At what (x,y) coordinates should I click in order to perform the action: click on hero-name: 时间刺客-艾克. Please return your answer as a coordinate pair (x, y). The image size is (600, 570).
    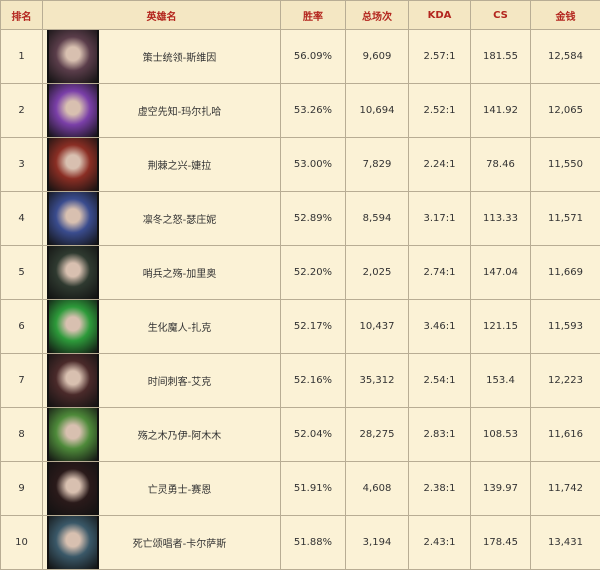
    Looking at the image, I should click on (189, 380).